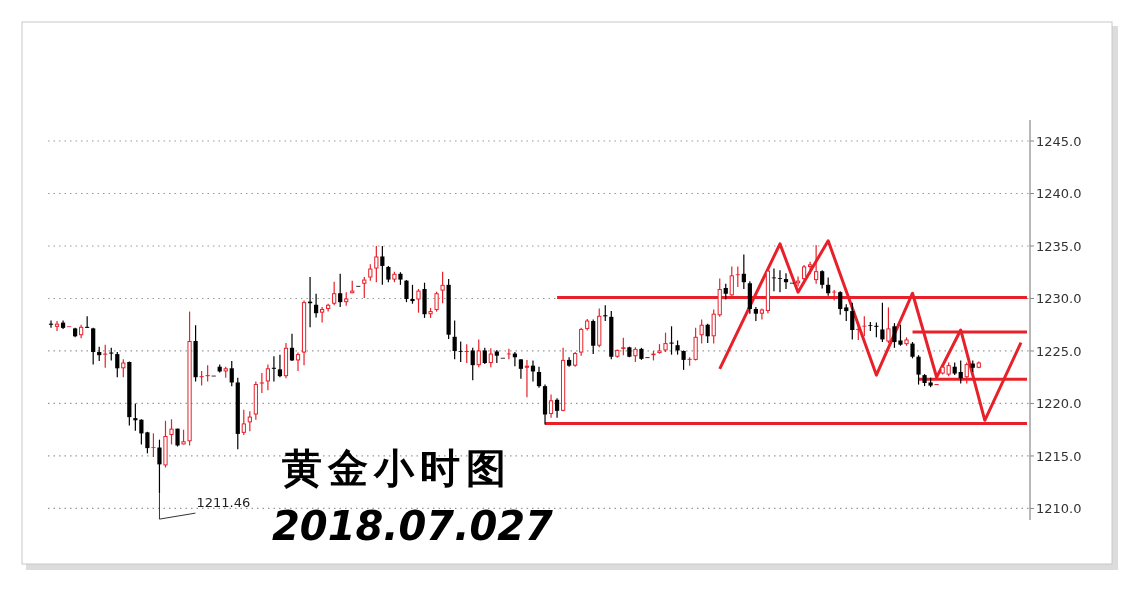  Describe the element at coordinates (1059, 404) in the screenshot. I see `y-tick-label: 1220.0` at that location.